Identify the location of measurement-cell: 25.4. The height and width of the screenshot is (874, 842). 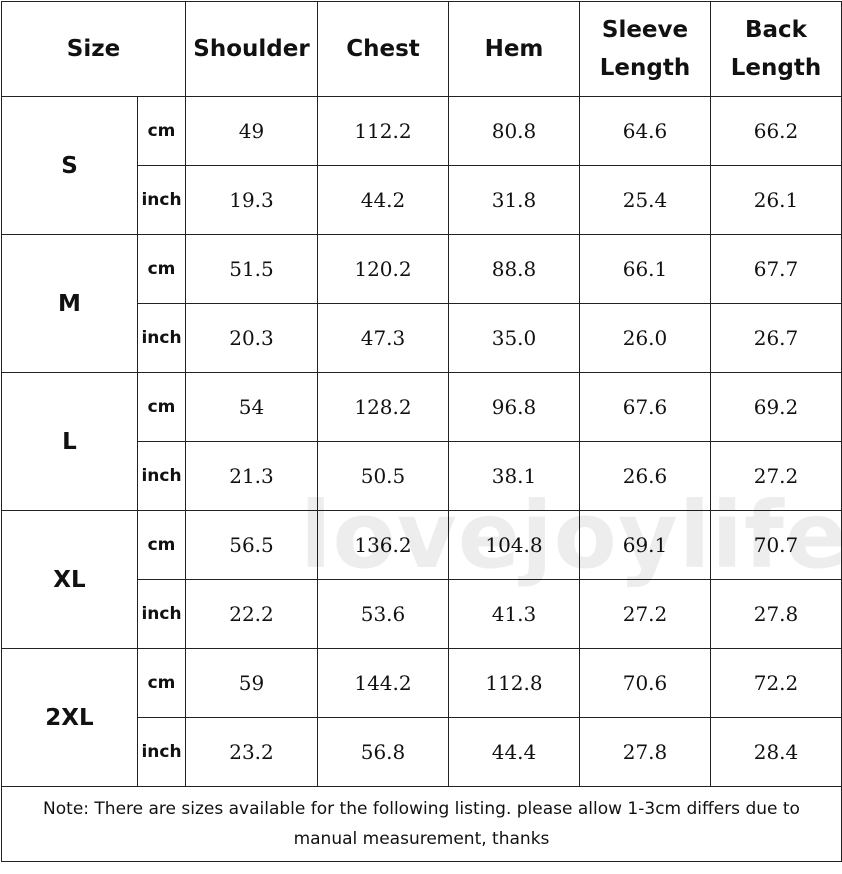
(645, 200).